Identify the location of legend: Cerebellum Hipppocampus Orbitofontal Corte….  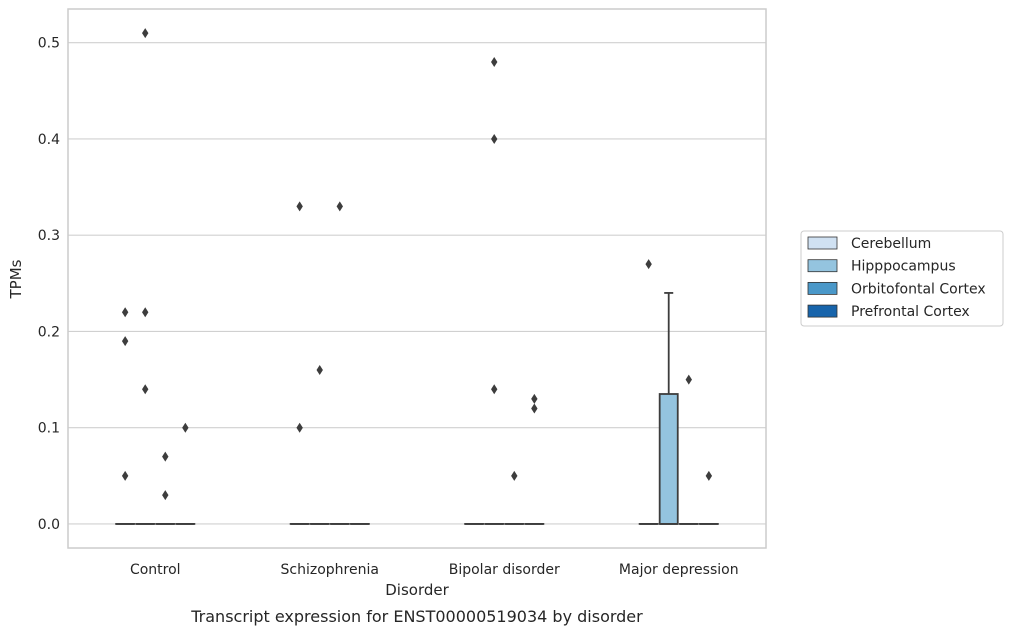
(902, 278).